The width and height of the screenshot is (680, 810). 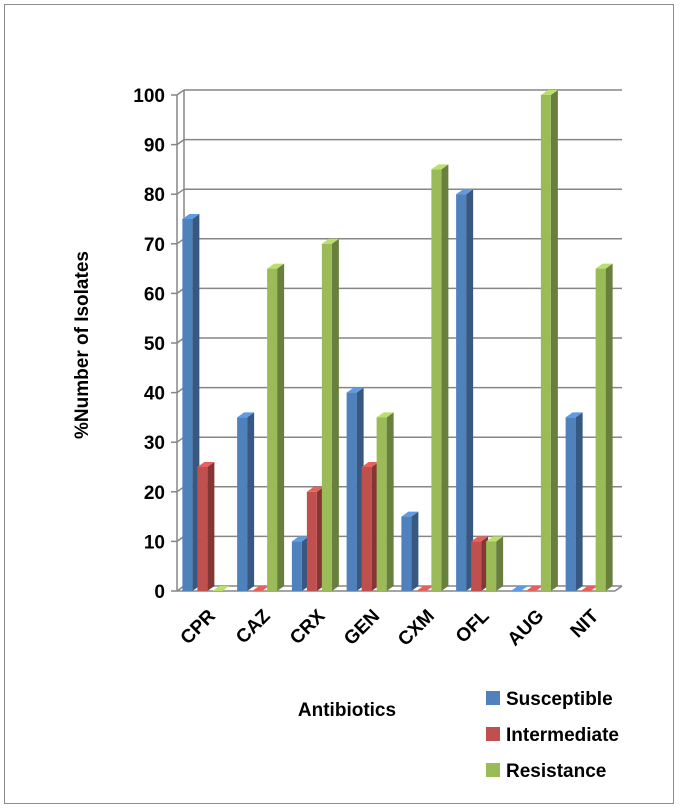 What do you see at coordinates (154, 195) in the screenshot?
I see `y-tick-label: 80` at bounding box center [154, 195].